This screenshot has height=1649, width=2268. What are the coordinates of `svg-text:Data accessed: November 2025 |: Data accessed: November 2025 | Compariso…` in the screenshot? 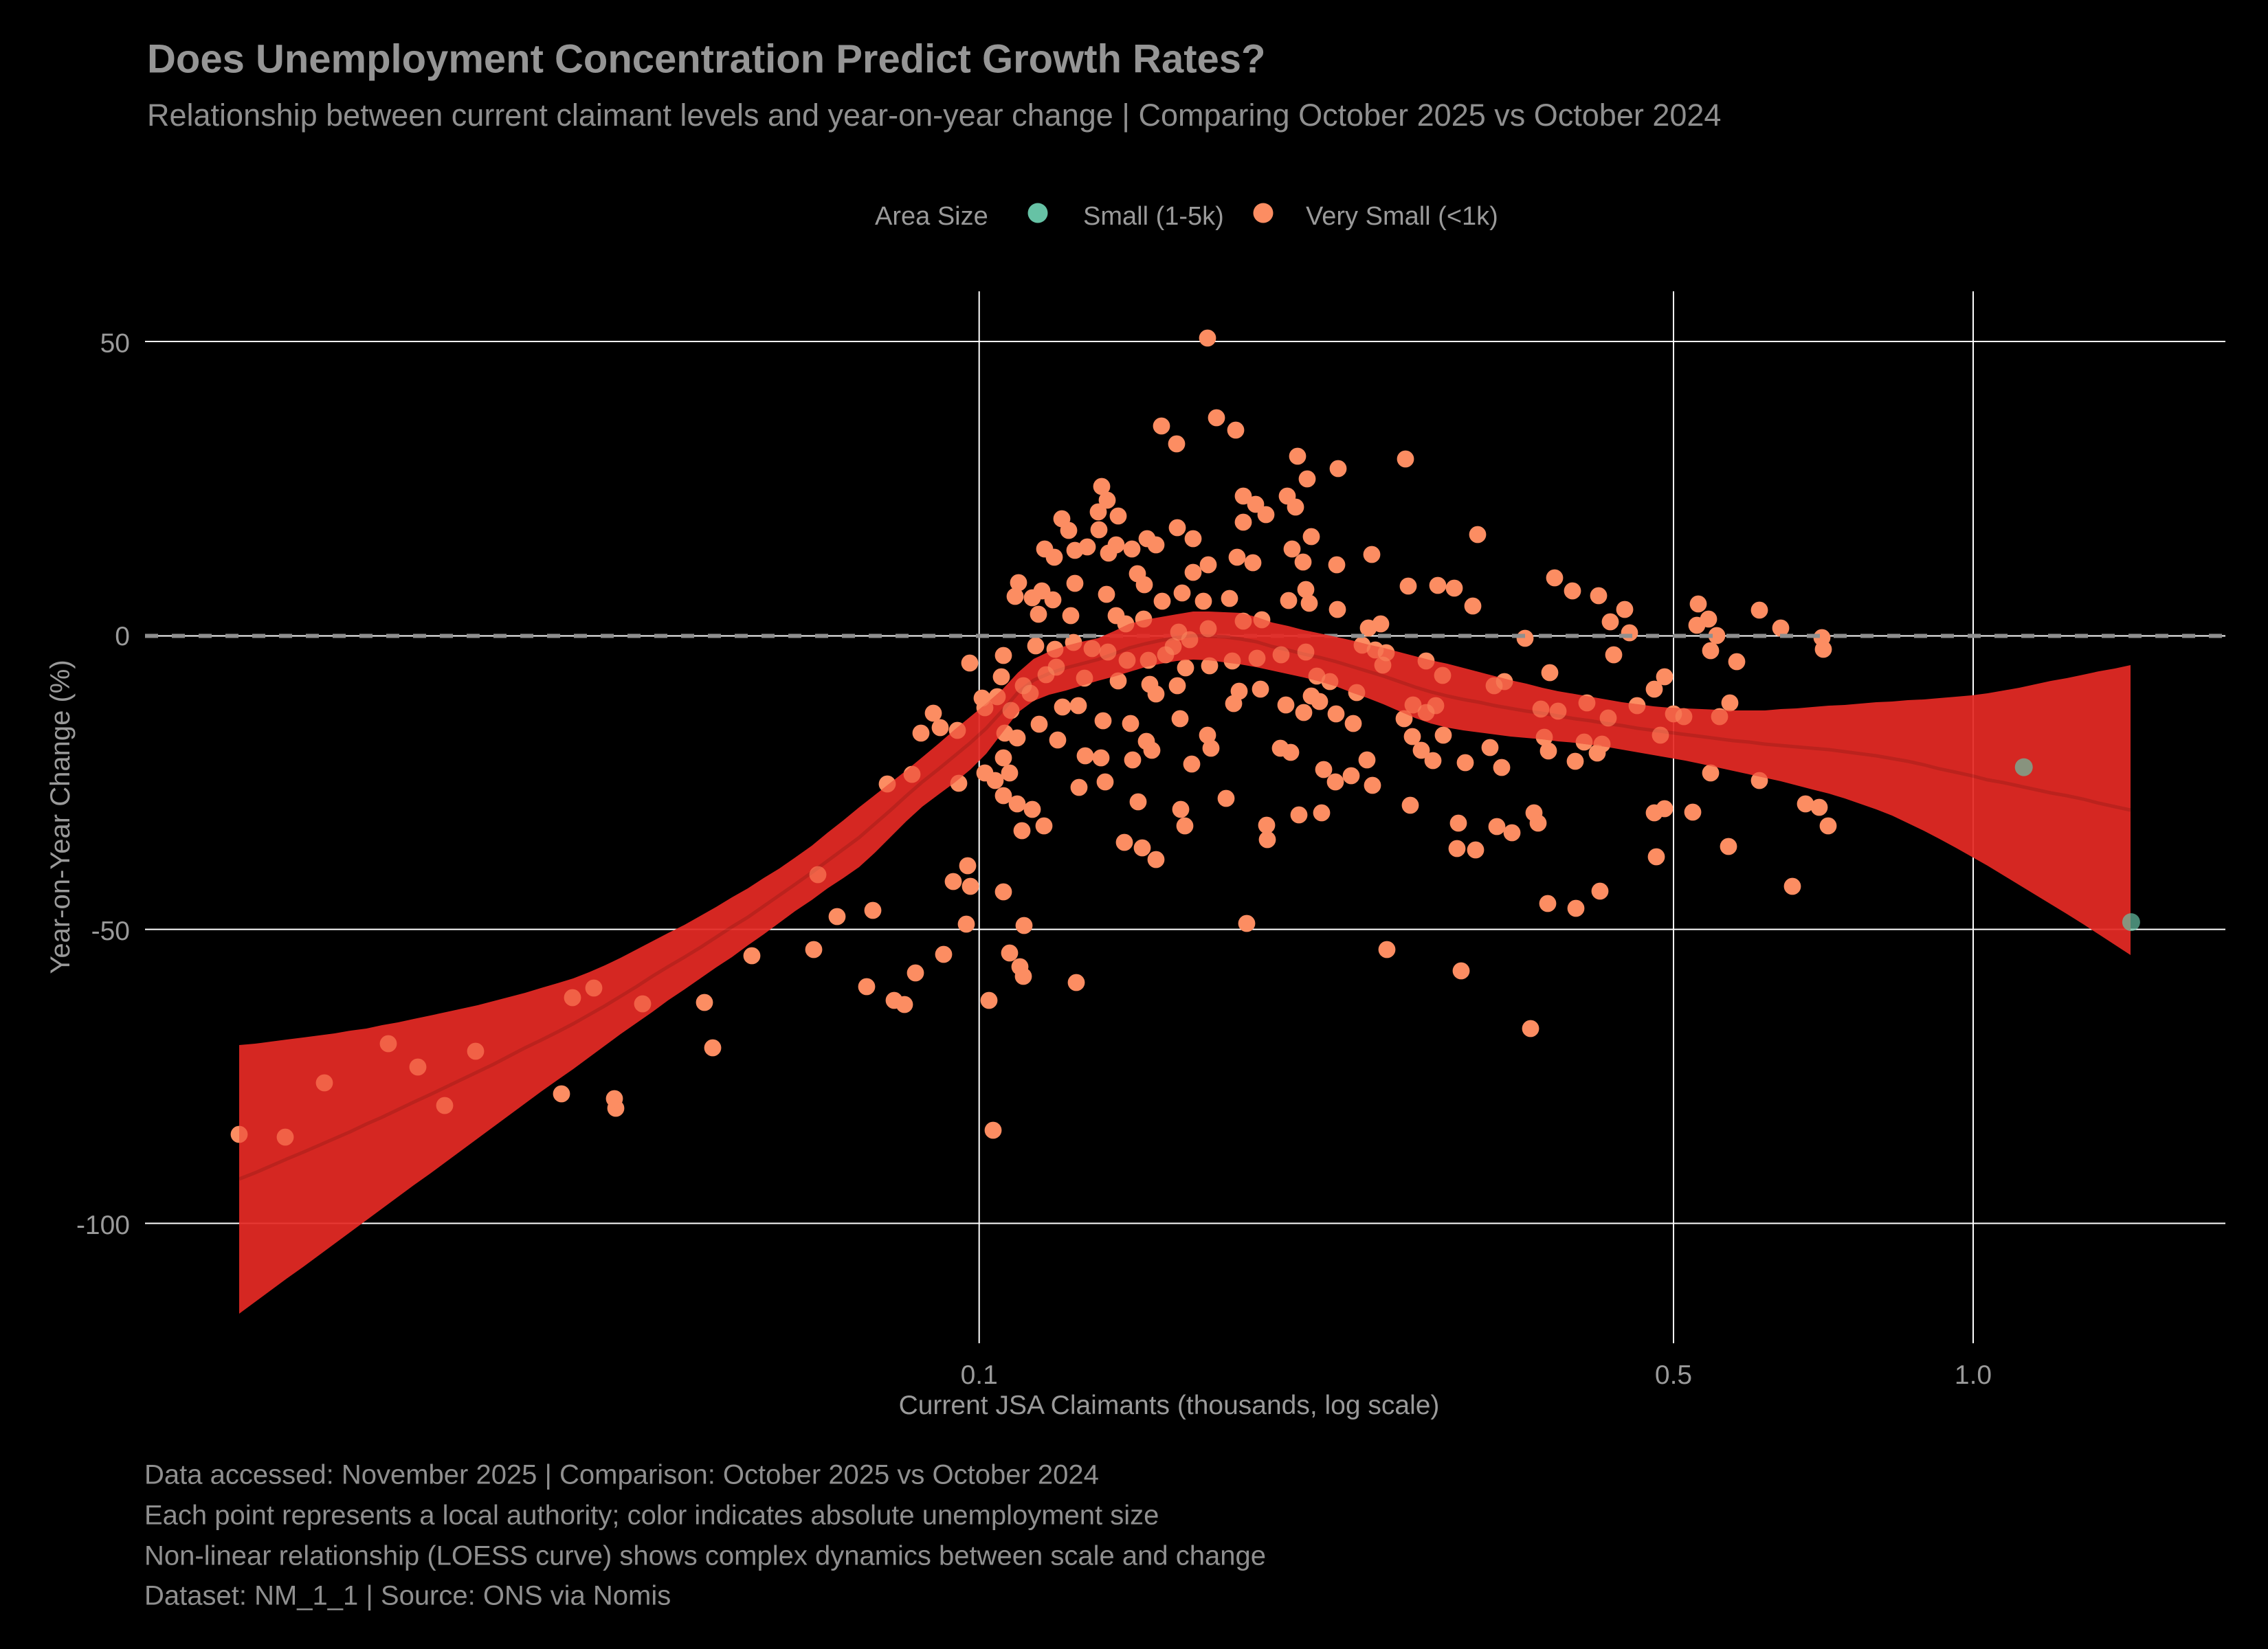 It's located at (621, 1475).